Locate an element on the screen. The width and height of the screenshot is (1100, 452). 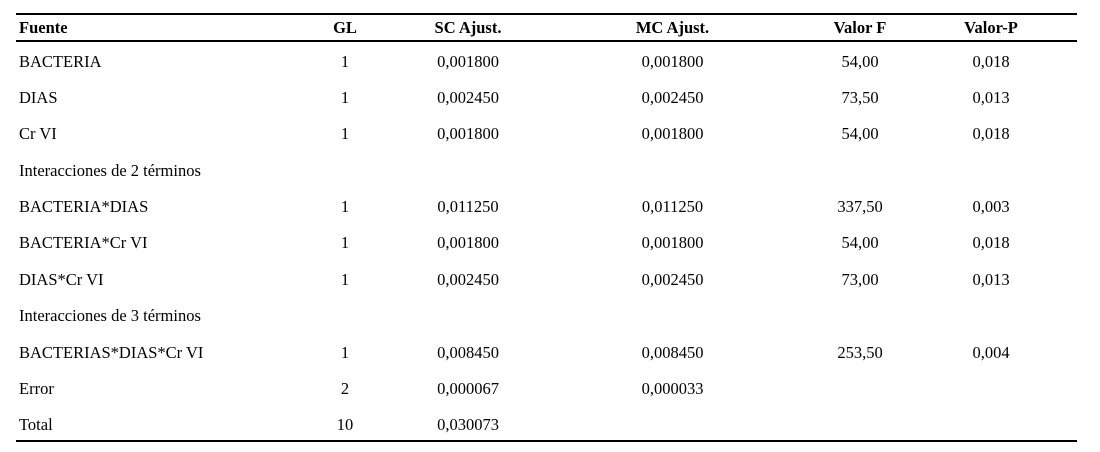
column-header-sc-ajust: SC Ajust. is located at coordinates (468, 28).